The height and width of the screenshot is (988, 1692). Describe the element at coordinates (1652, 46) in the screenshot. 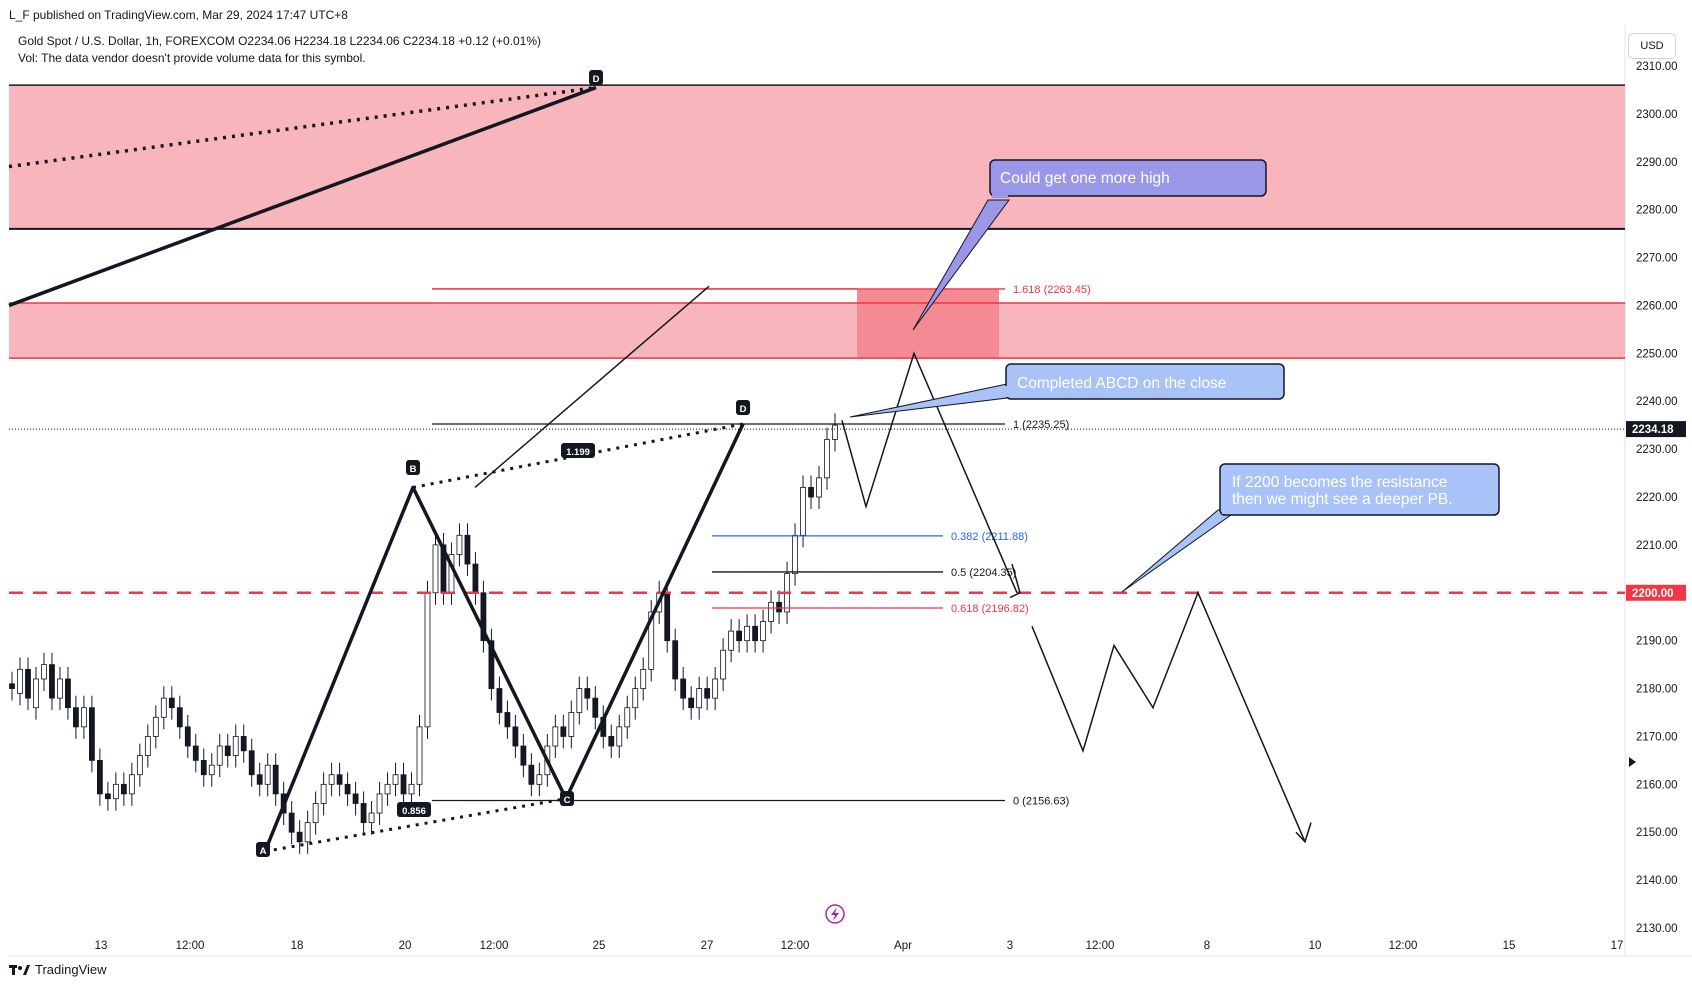

I see `currency-button: USD` at that location.